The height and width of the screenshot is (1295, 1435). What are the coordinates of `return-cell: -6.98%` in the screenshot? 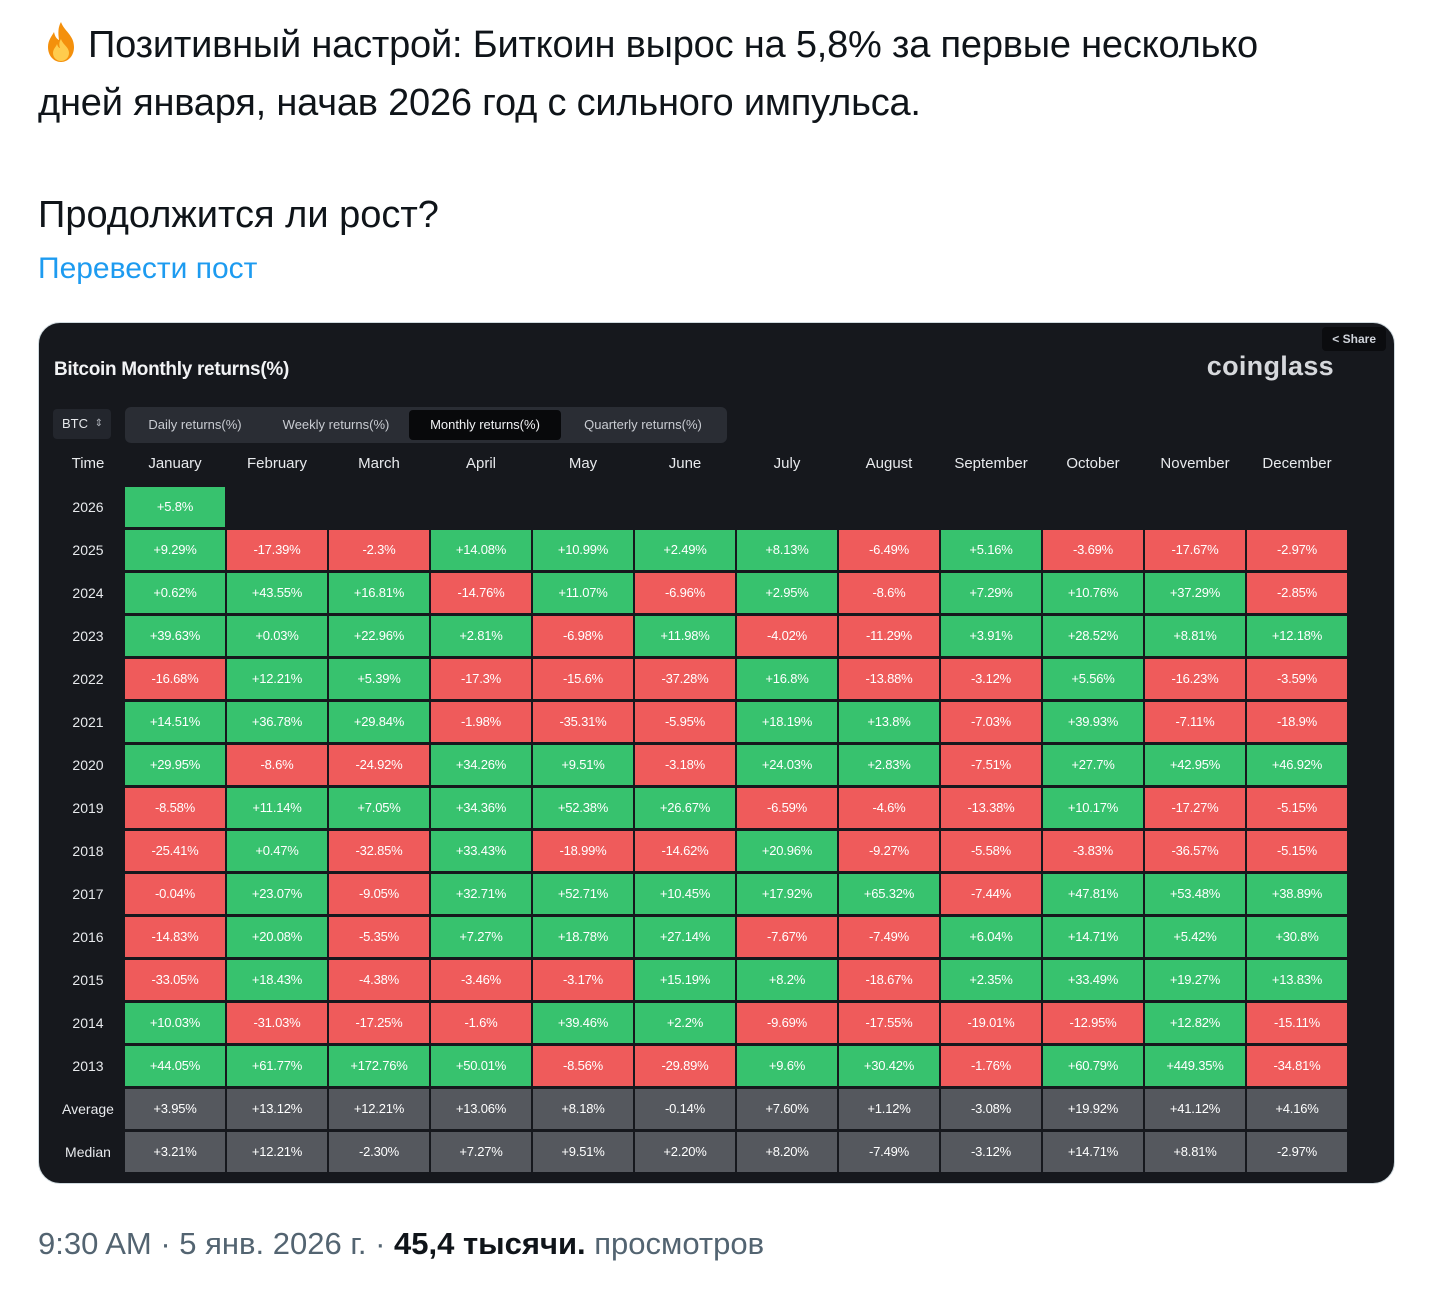 It's located at (583, 636).